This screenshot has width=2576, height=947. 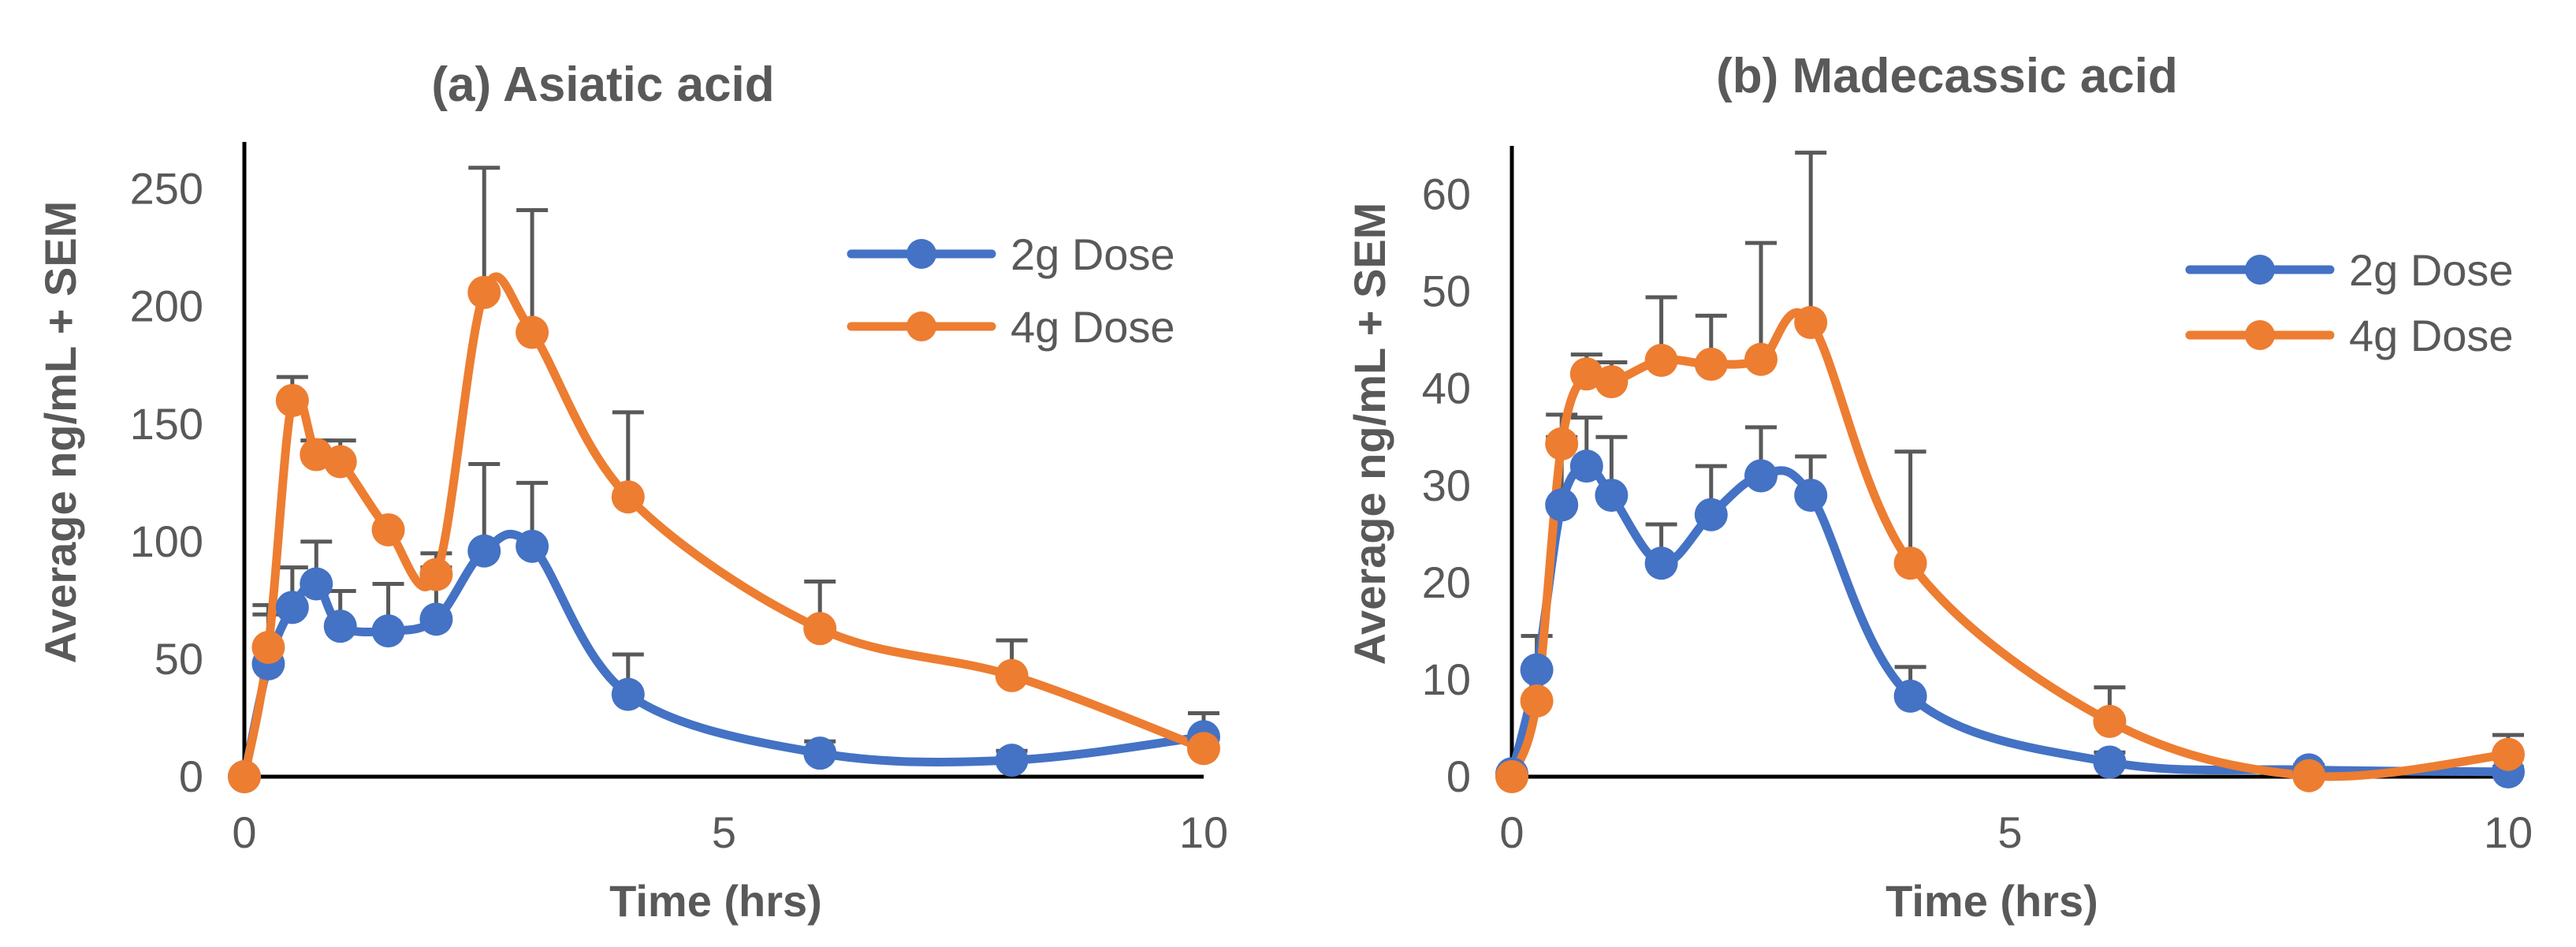 I want to click on y-tick-label: 30, so click(x=1446, y=485).